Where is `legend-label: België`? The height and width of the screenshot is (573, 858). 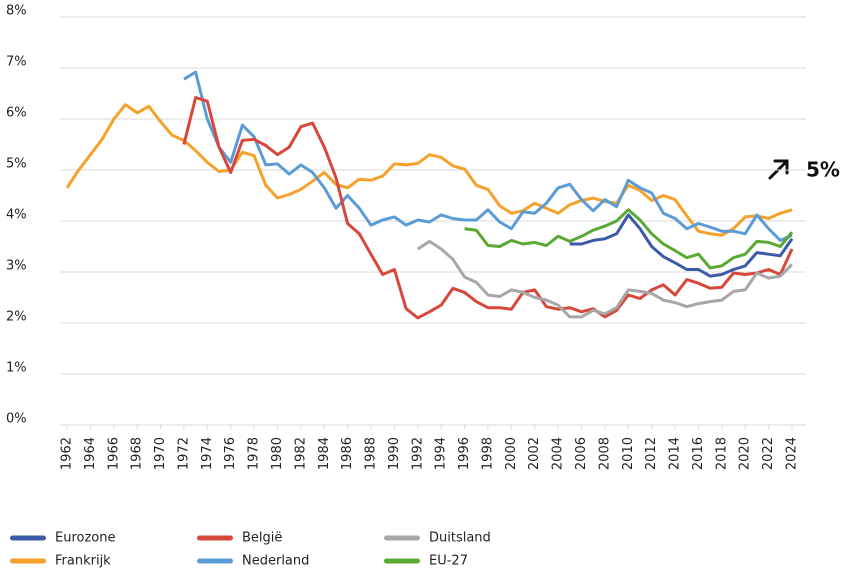 legend-label: België is located at coordinates (262, 538).